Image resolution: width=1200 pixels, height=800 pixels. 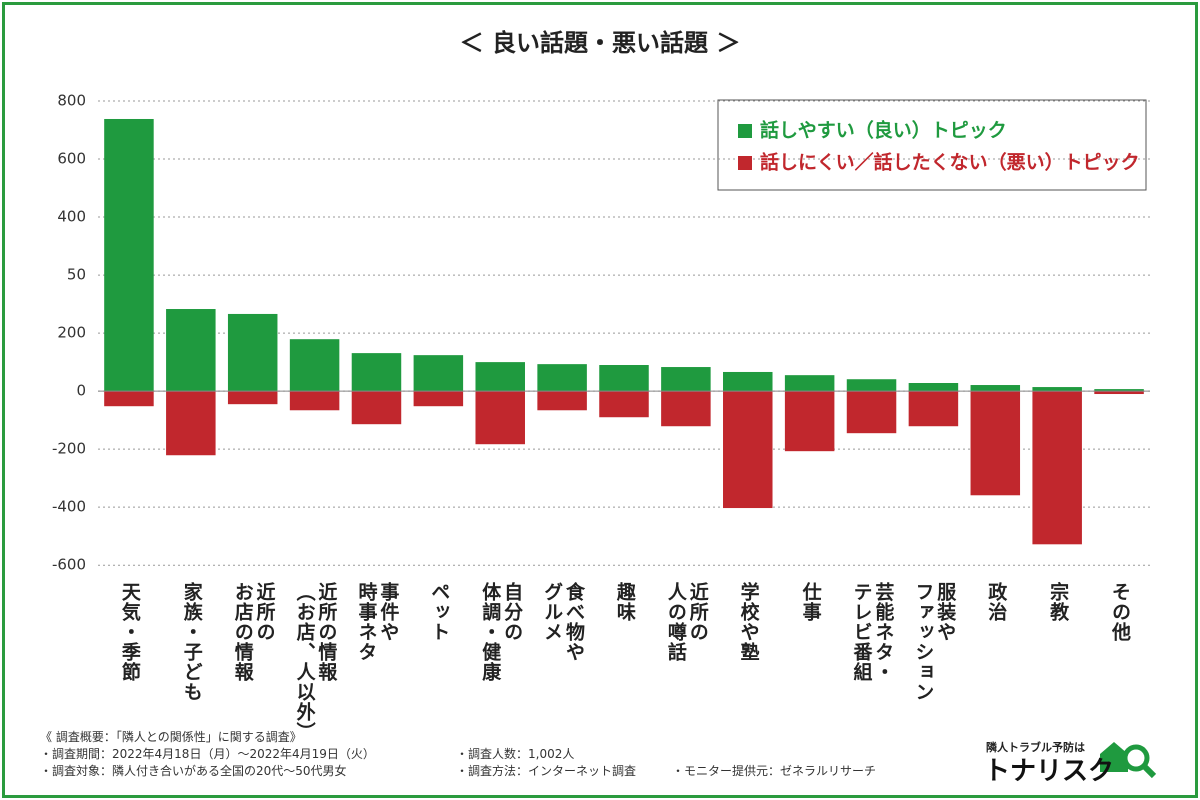 What do you see at coordinates (193, 771) in the screenshot?
I see `footnote: ・調査対象：隣人付き合いがある全国の20代～50代男女` at bounding box center [193, 771].